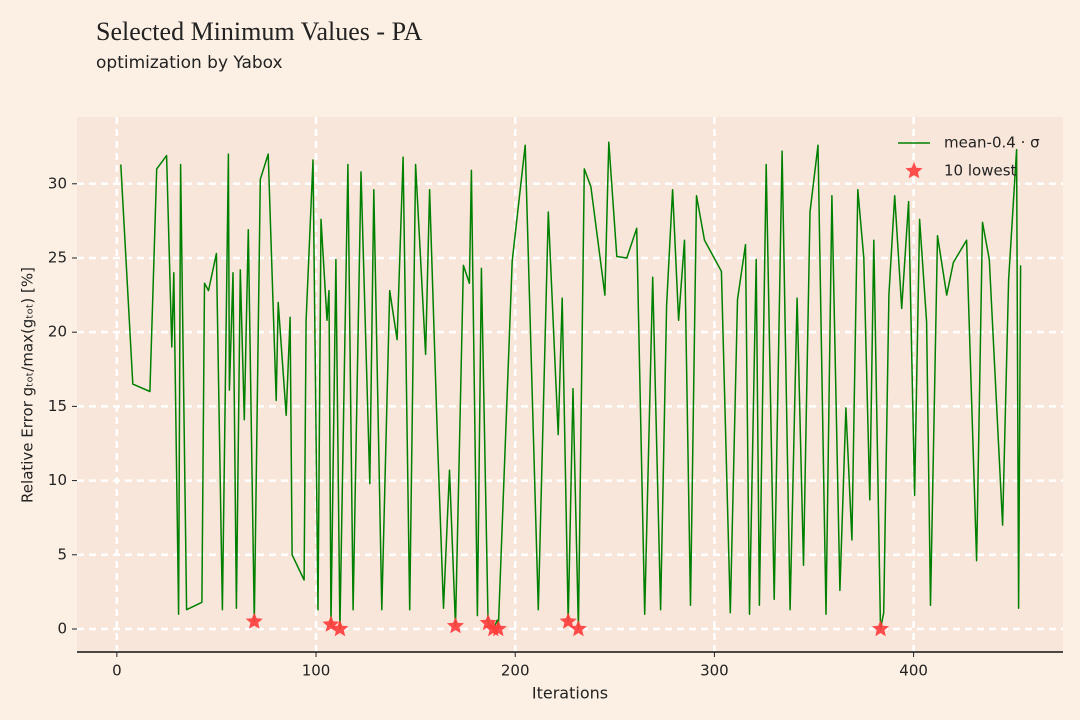  Describe the element at coordinates (980, 171) in the screenshot. I see `legend-label: 10 lowest` at that location.